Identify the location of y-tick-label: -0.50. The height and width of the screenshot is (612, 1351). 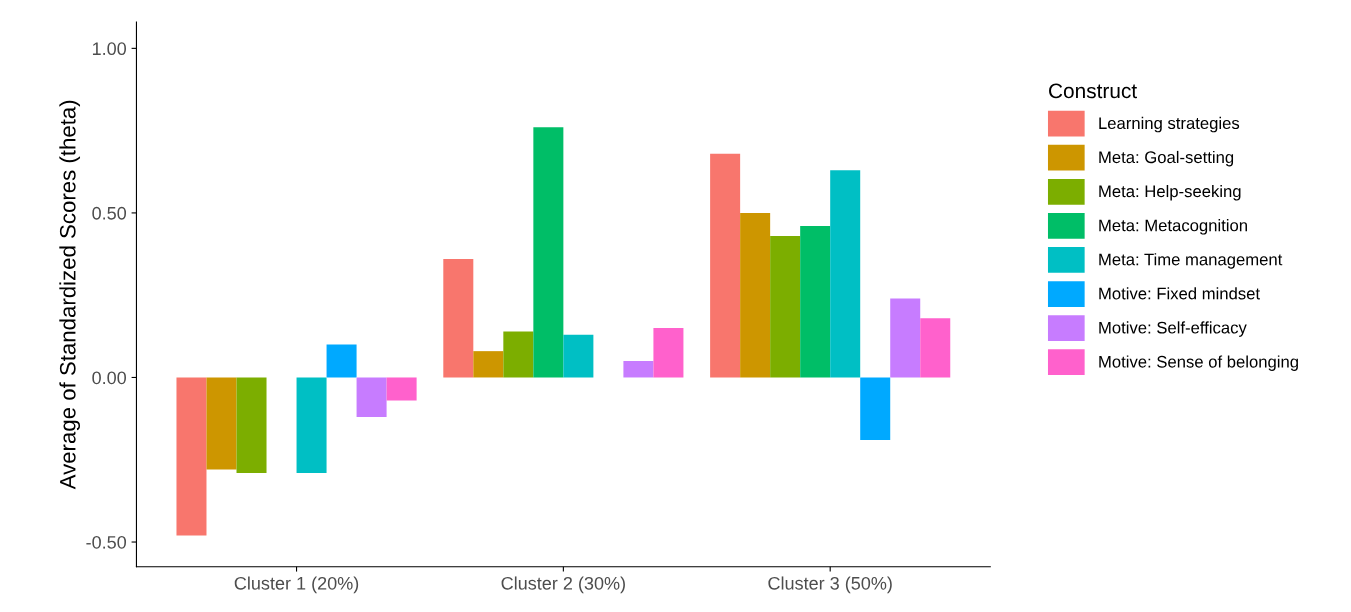
(106, 542).